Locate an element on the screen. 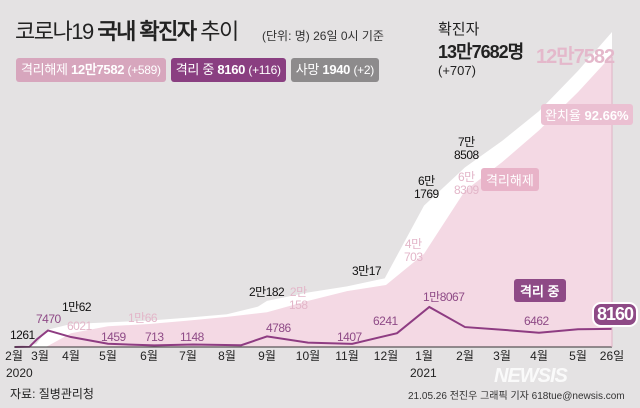  x-tick-label: 10월 is located at coordinates (308, 356).